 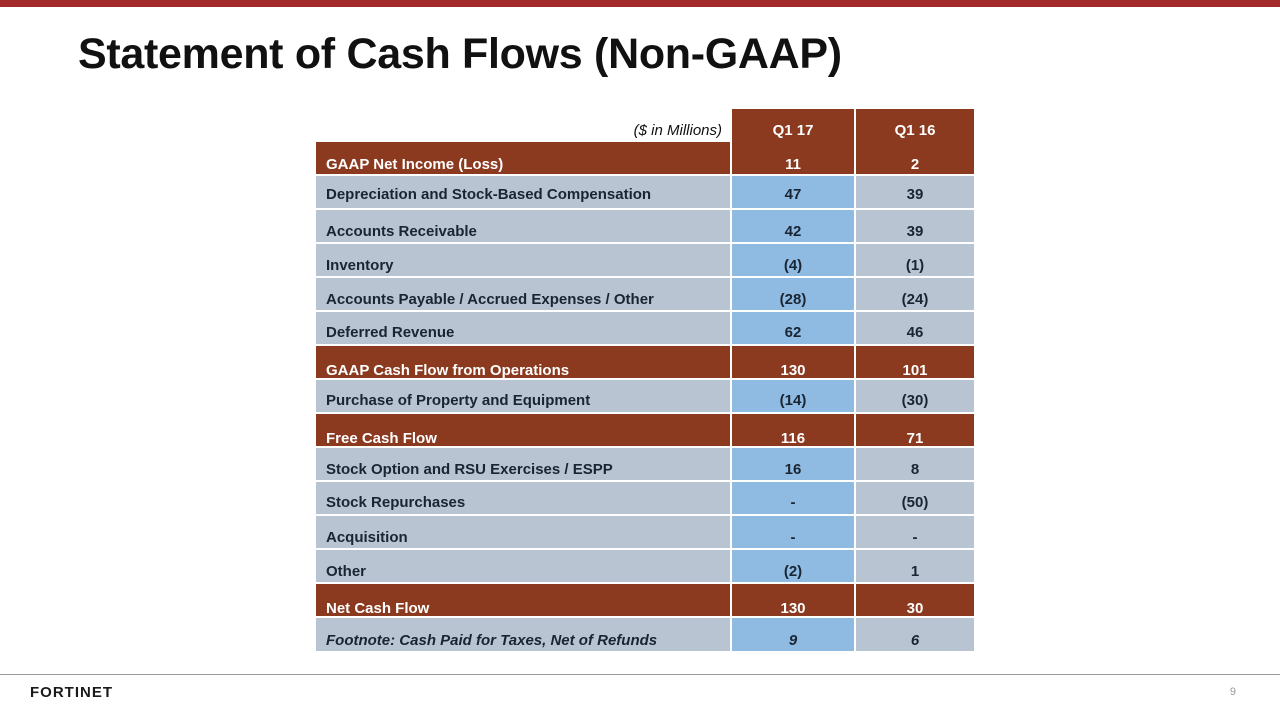 What do you see at coordinates (793, 464) in the screenshot?
I see `value-q1-17: 16` at bounding box center [793, 464].